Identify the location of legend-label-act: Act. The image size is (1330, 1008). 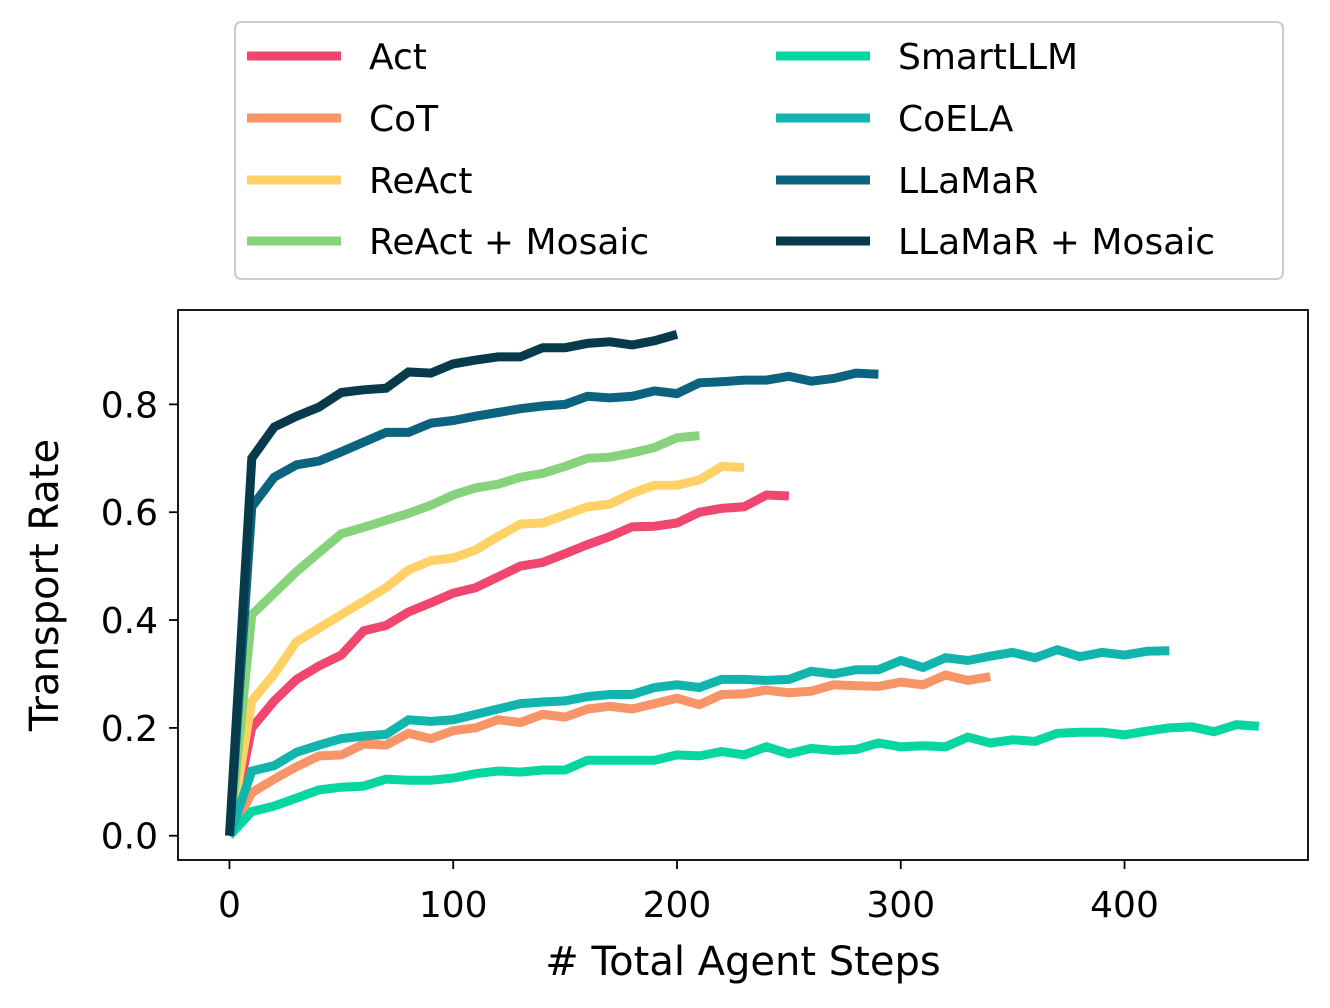
(398, 57).